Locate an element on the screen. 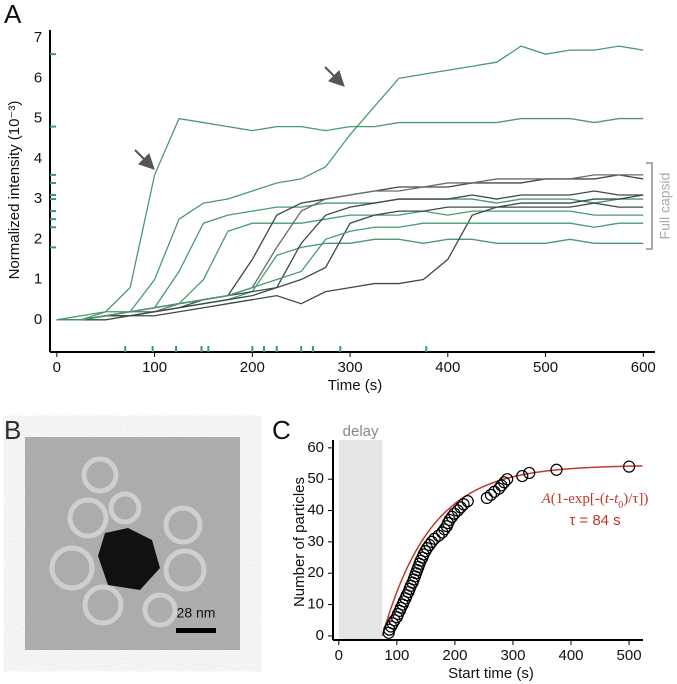  y-tick-label: 4 is located at coordinates (38, 158).